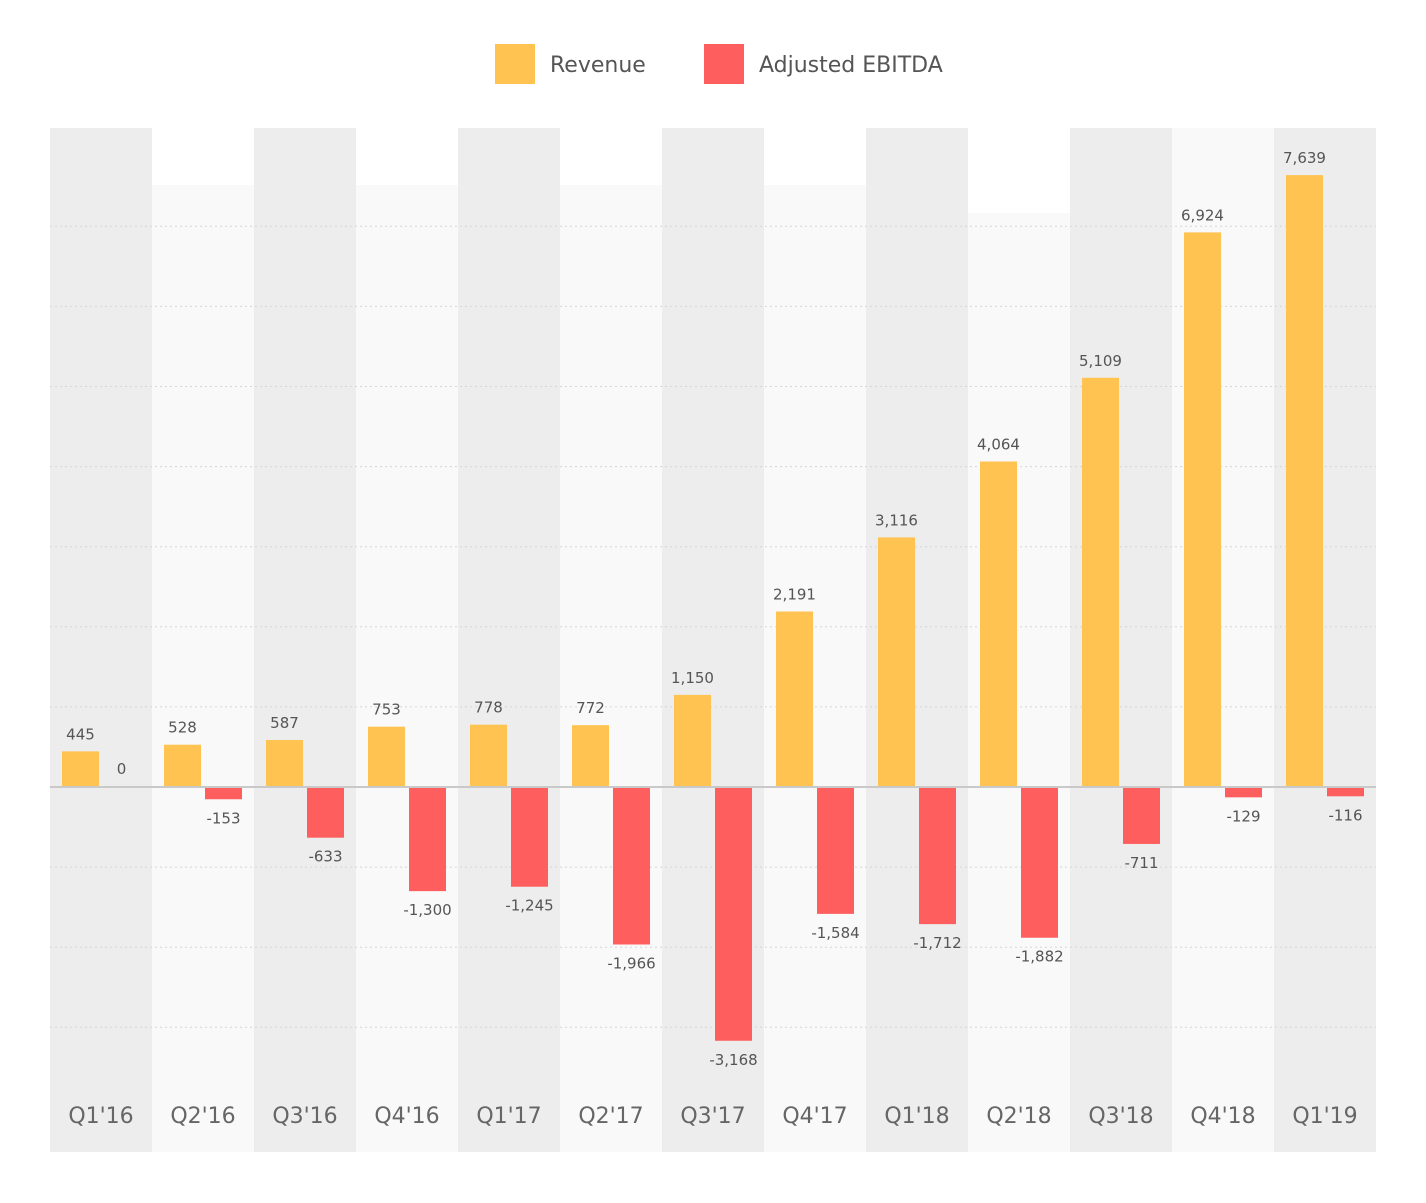  What do you see at coordinates (998, 444) in the screenshot?
I see `value-label-revenue: 4,064` at bounding box center [998, 444].